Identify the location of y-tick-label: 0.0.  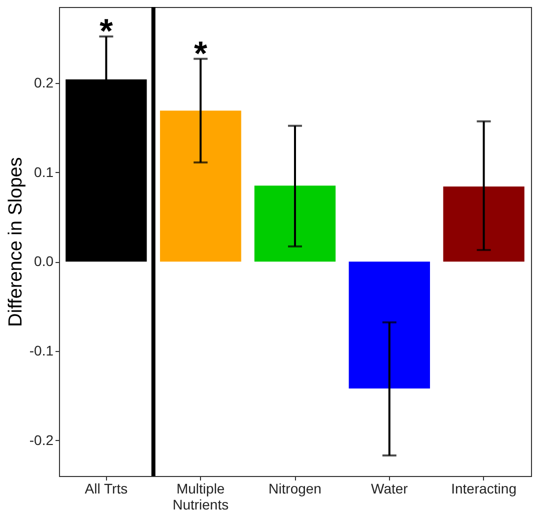
(44, 261).